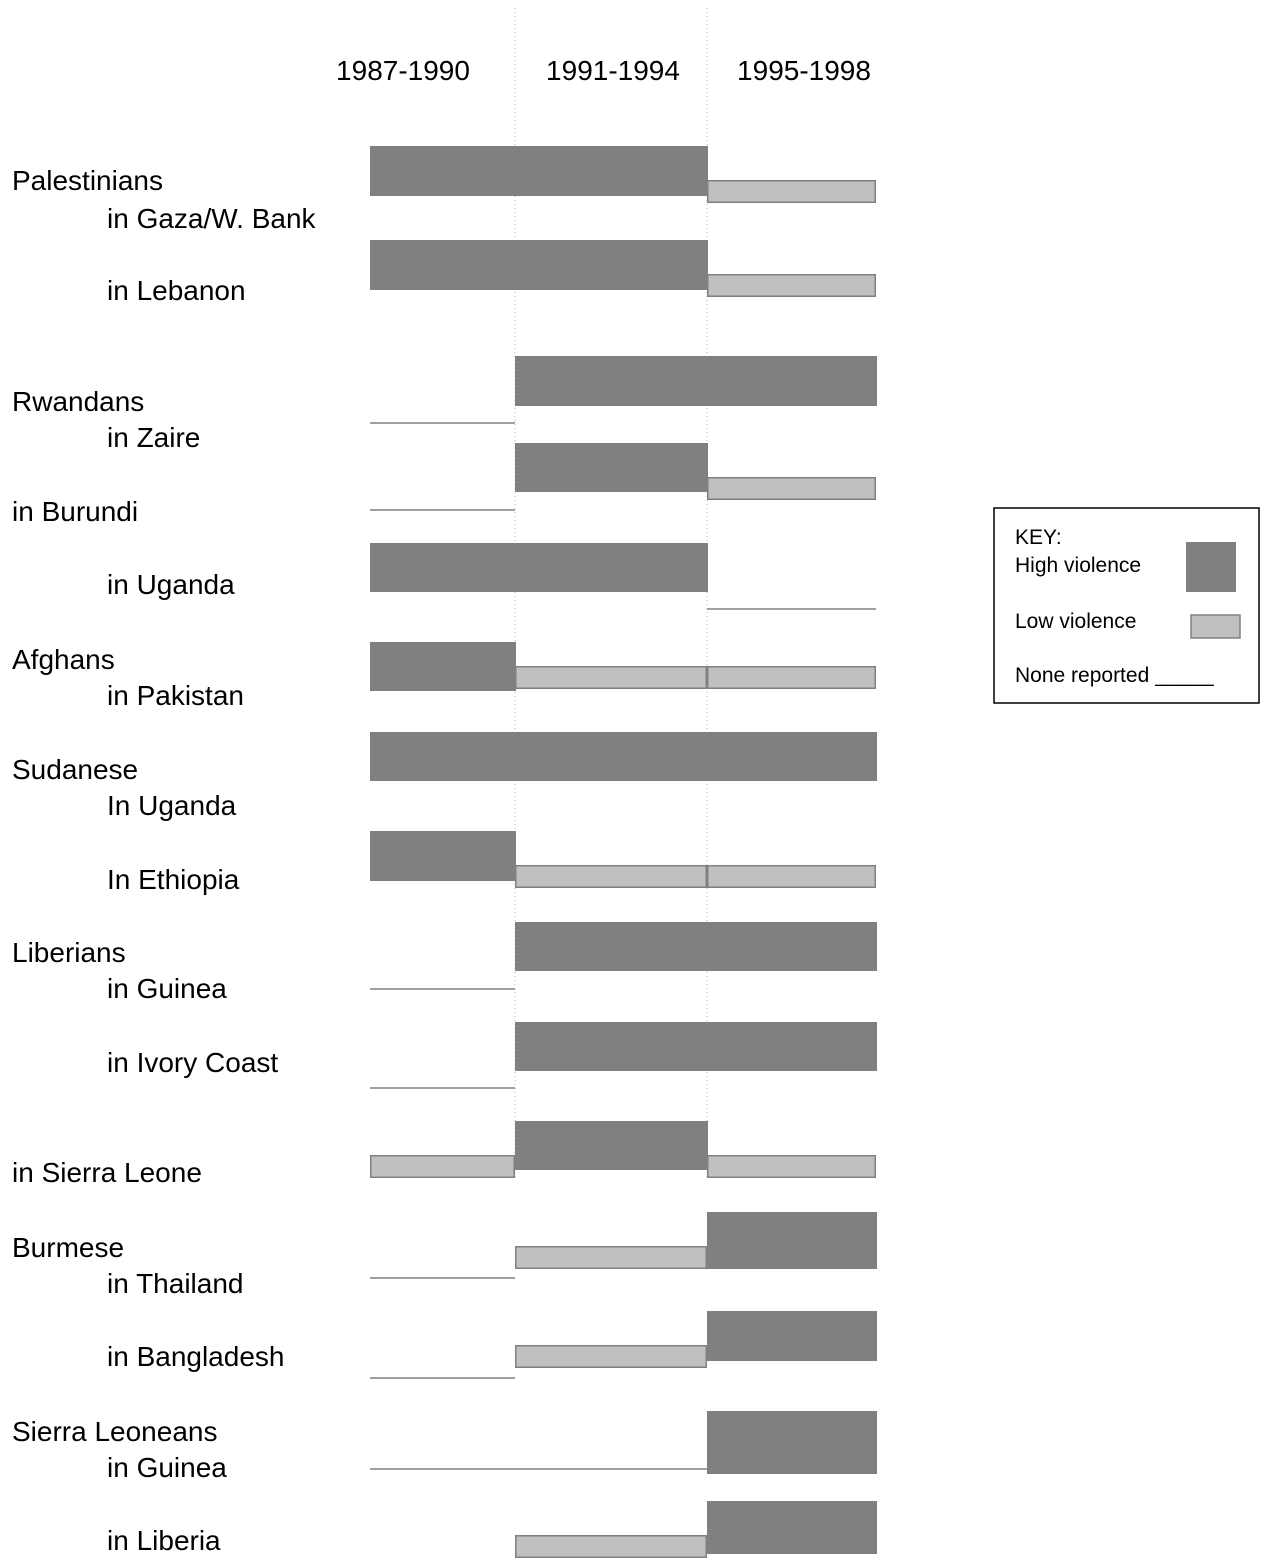 The image size is (1261, 1560). Describe the element at coordinates (153, 437) in the screenshot. I see `row-label: in Zaire` at that location.